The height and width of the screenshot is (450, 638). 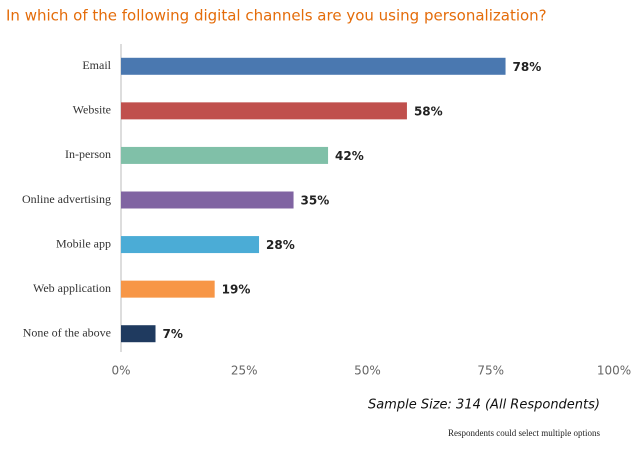 What do you see at coordinates (490, 371) in the screenshot?
I see `x-tick-label: 75%` at bounding box center [490, 371].